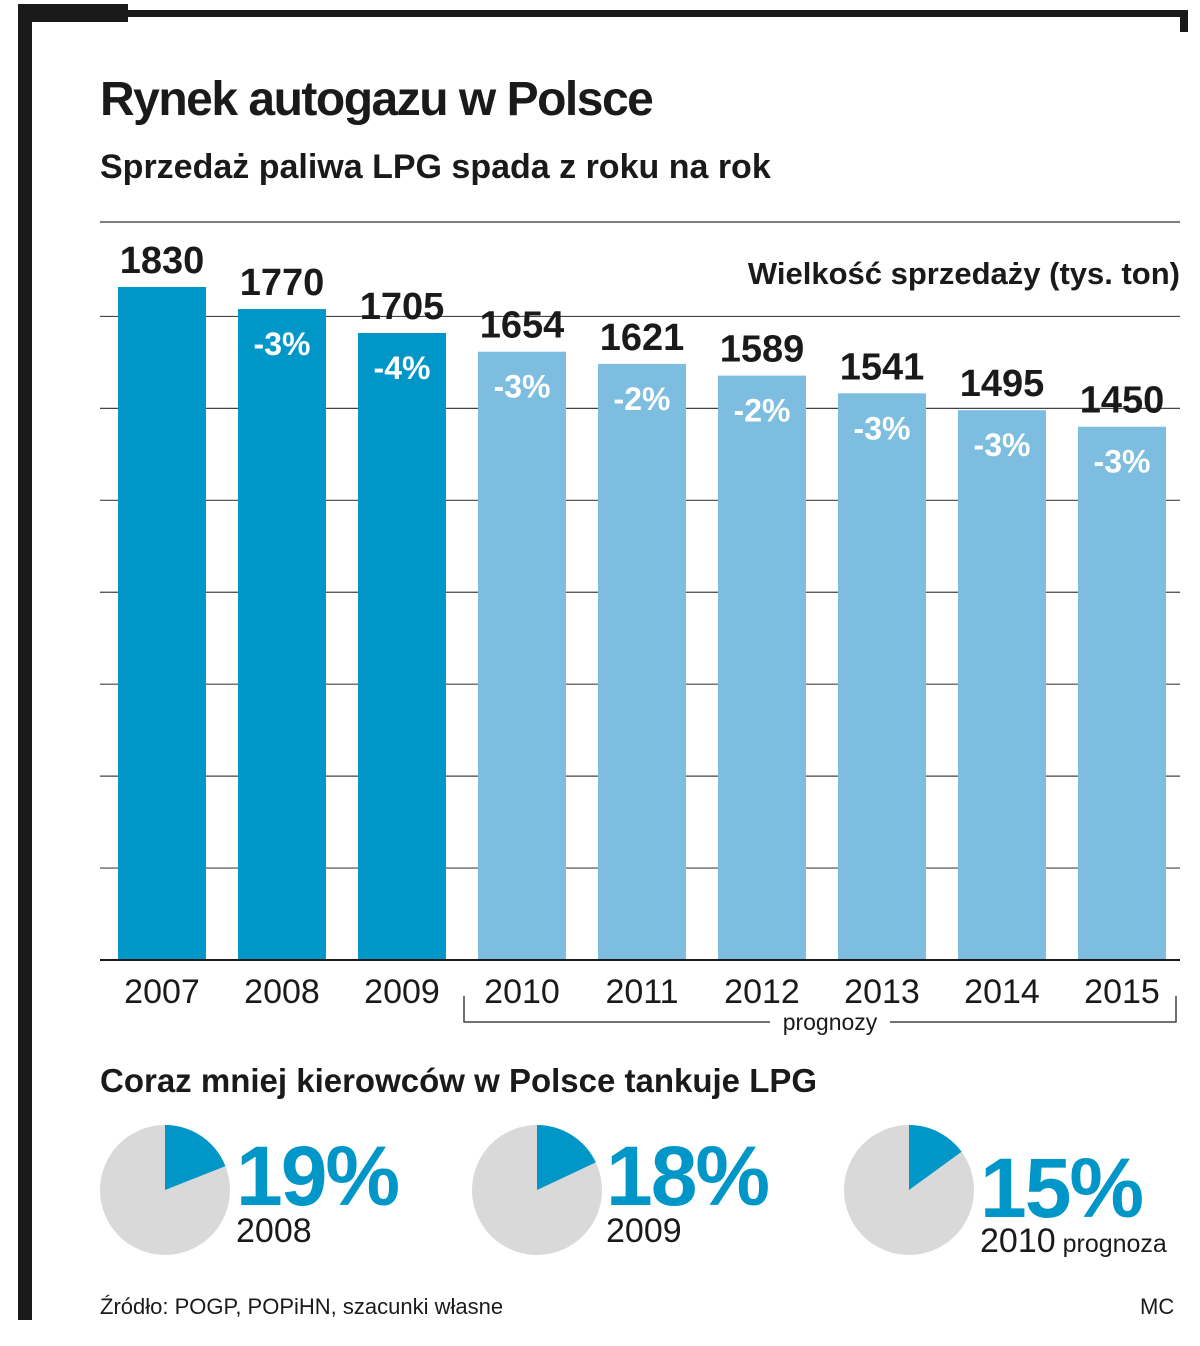 The image size is (1200, 1346). Describe the element at coordinates (282, 635) in the screenshot. I see `bar-2008` at that location.